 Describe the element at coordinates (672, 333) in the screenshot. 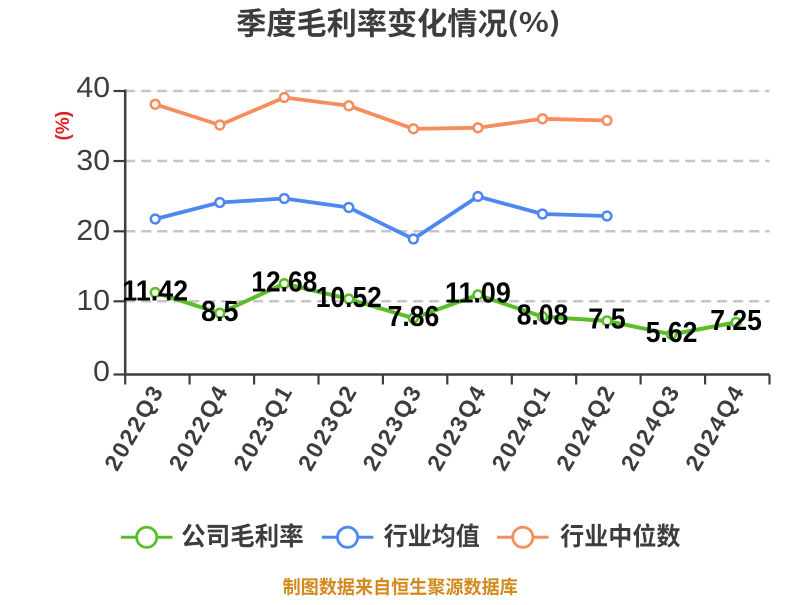

I see `svg-text: 5.62` at that location.